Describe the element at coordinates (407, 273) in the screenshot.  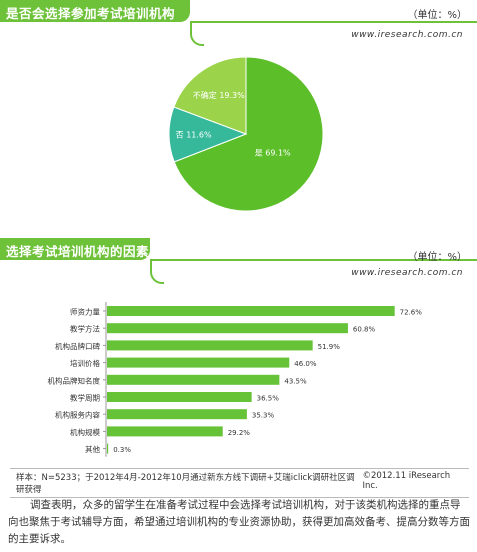
I see `bar-site: www.iresearch.com.cn` at that location.